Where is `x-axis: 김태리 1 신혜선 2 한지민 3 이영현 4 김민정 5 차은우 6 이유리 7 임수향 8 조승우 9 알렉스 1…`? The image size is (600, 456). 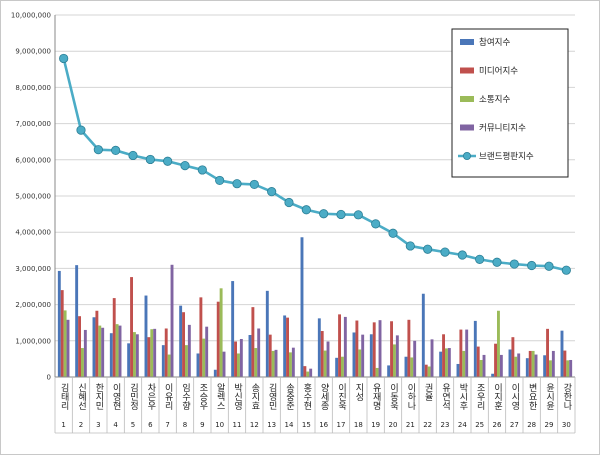
x-axis: 김태리 1 신혜선 2 한지민 3 이영현 4 김민정 5 차은우 6 이유리 7 임수향 8 조승우 9 알렉스 1… is located at coordinates (315, 405).